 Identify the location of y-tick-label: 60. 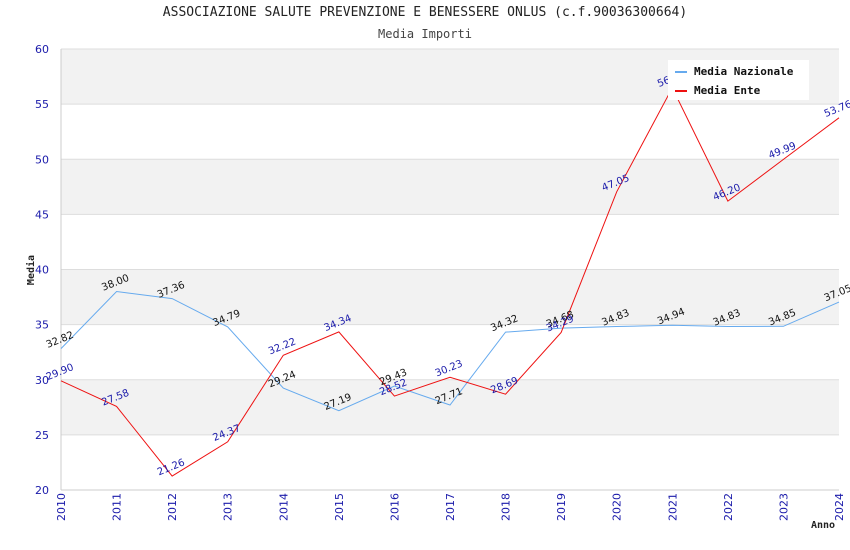
(42, 49).